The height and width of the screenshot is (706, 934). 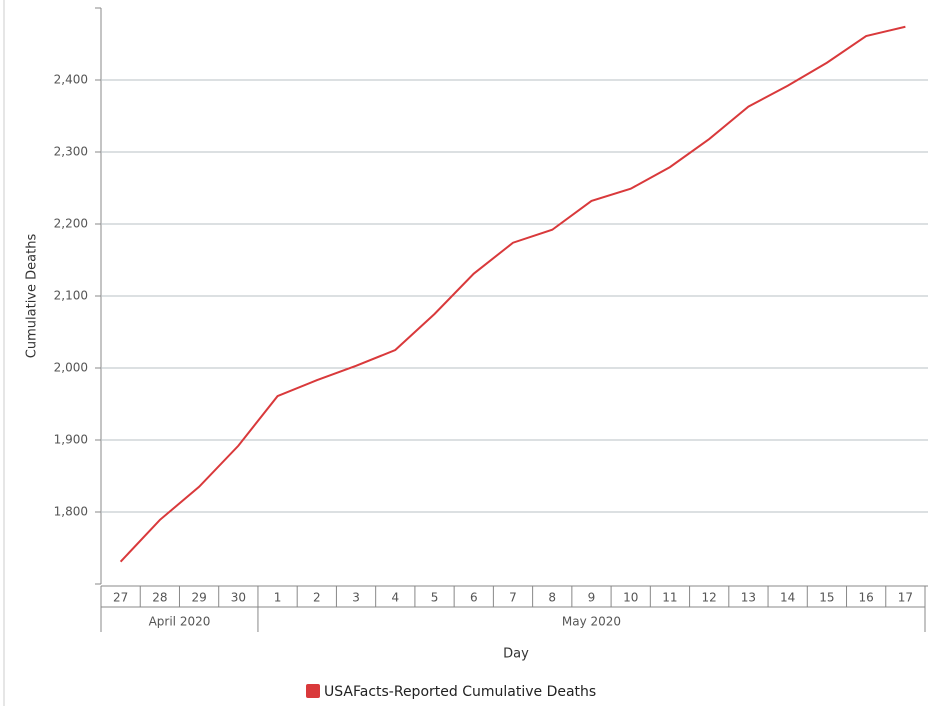 I want to click on x-tick-label: 1, so click(x=278, y=598).